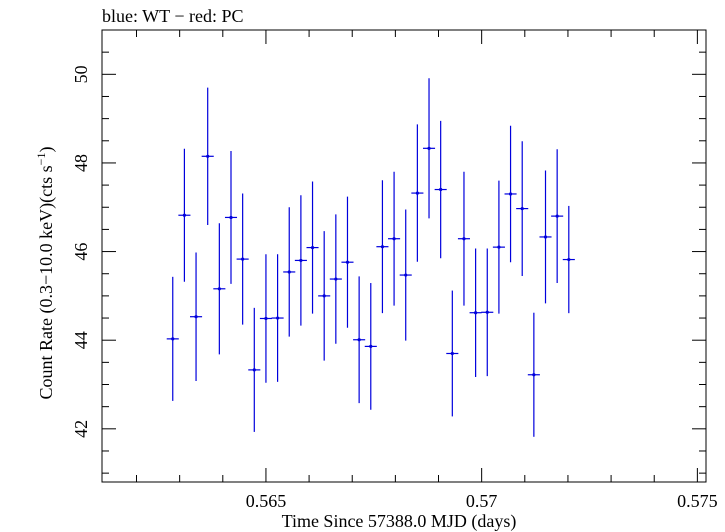 The height and width of the screenshot is (532, 725). I want to click on y-tick-label: 44, so click(81, 340).